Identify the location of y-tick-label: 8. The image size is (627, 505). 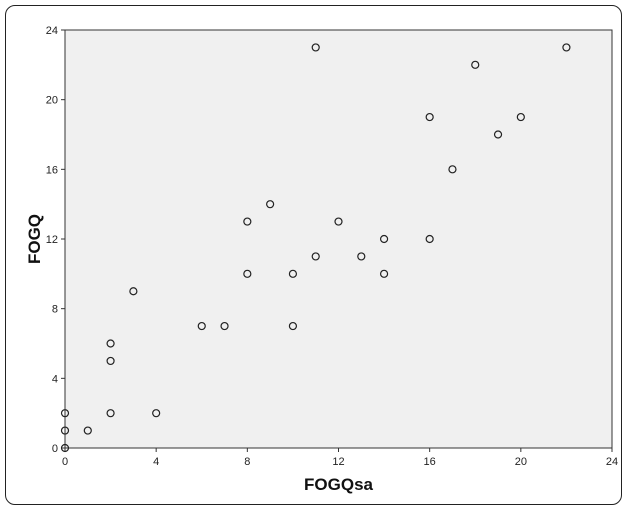
(55, 310).